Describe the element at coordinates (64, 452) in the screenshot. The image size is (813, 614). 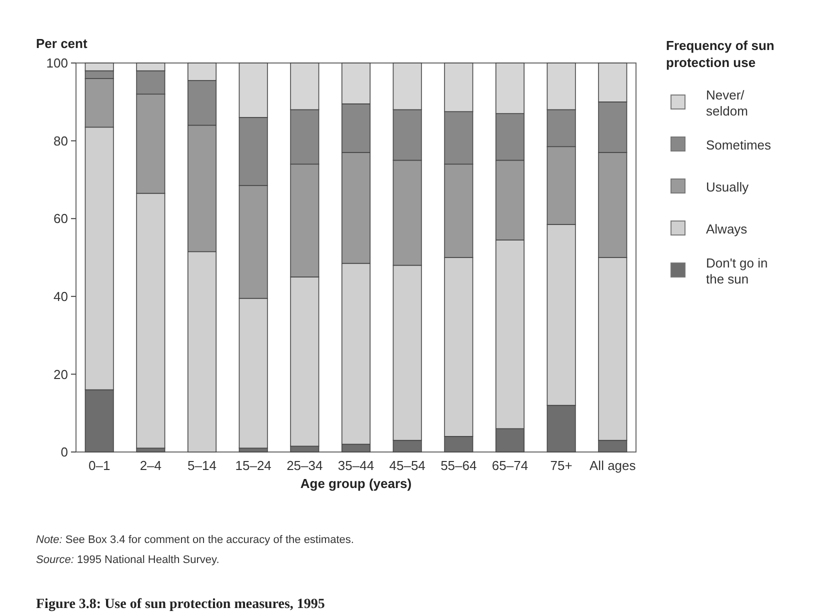
I see `y-tick-label: 0` at that location.